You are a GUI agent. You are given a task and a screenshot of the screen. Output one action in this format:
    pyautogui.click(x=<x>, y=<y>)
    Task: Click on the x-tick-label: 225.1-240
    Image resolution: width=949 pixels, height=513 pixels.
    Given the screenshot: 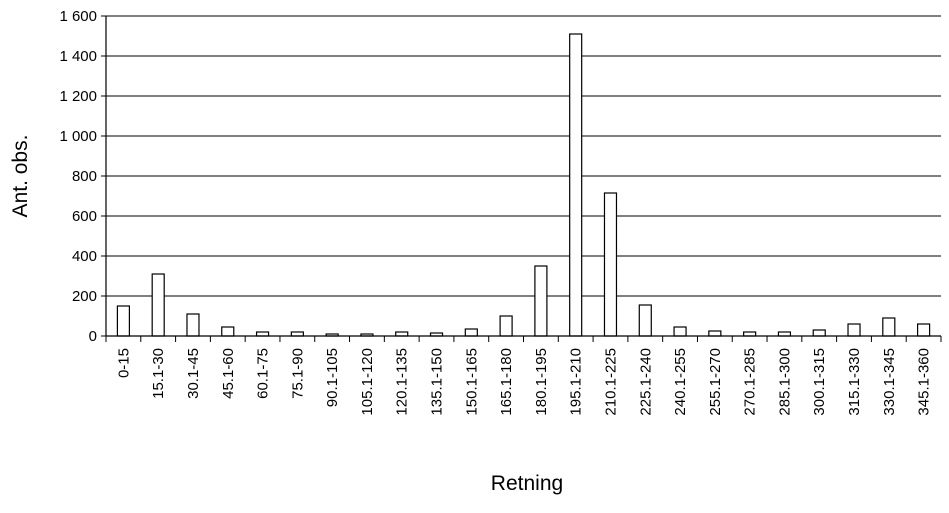 What is the action you would take?
    pyautogui.click(x=645, y=382)
    